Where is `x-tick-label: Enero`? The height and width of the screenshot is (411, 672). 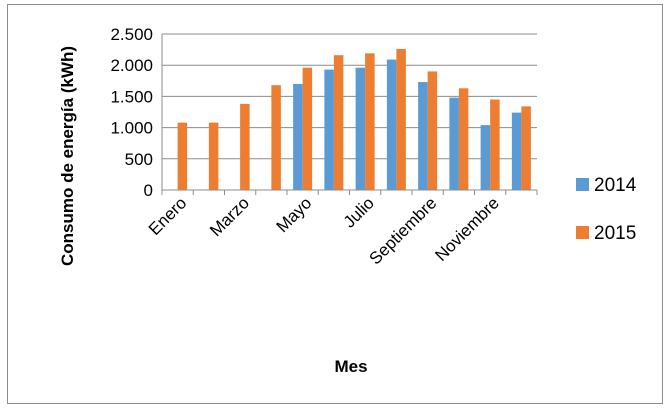 x-tick-label: Enero is located at coordinates (168, 216).